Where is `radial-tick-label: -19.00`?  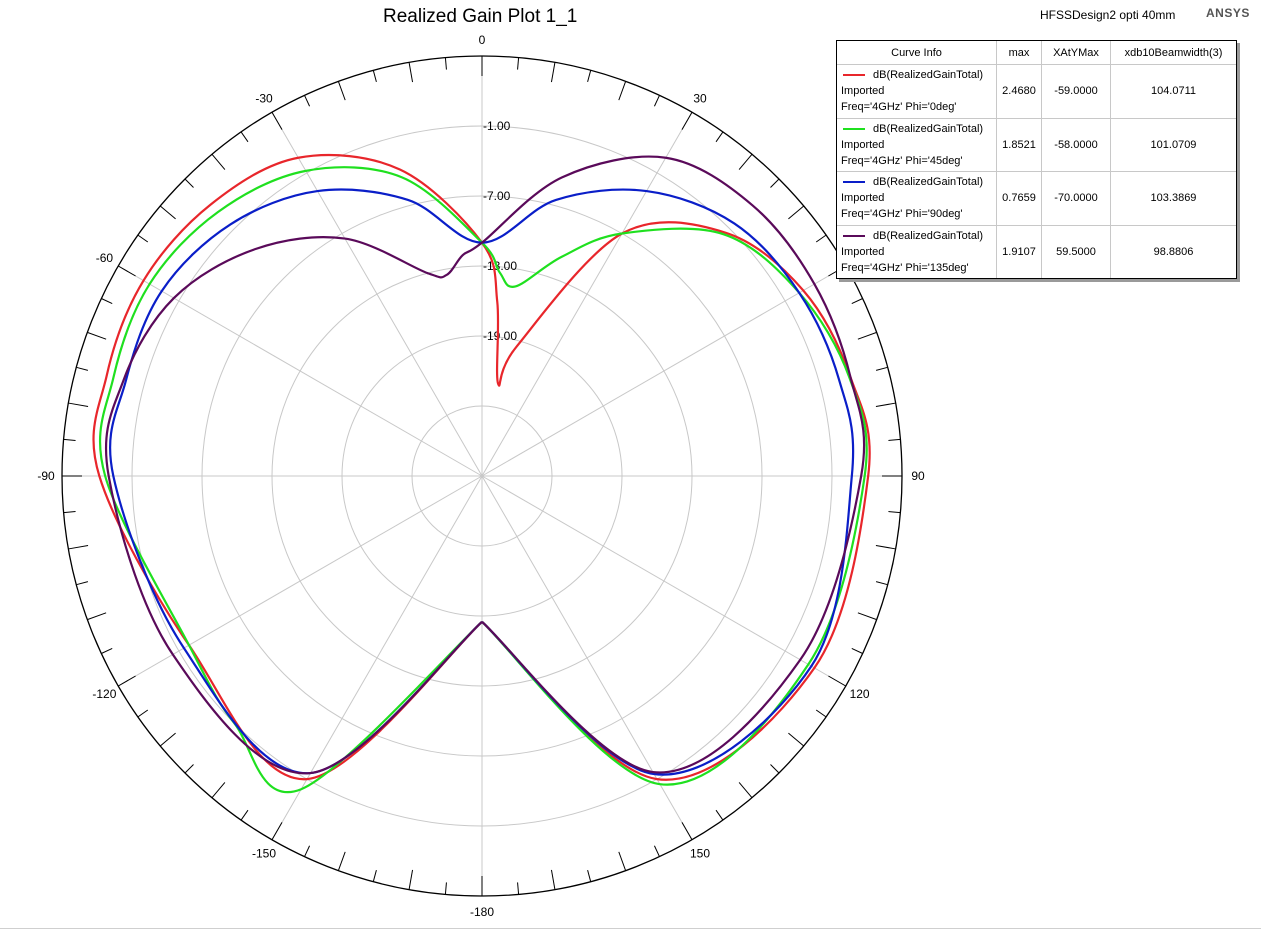 radial-tick-label: -19.00 is located at coordinates (500, 336).